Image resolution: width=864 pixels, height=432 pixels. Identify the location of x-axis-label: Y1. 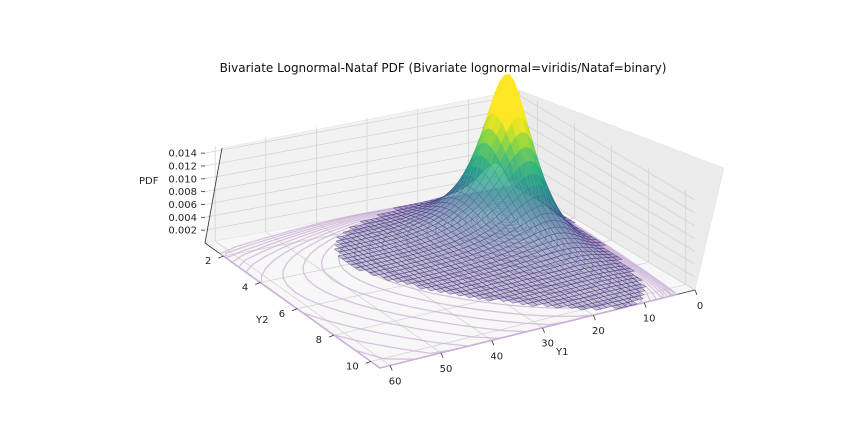
(561, 352).